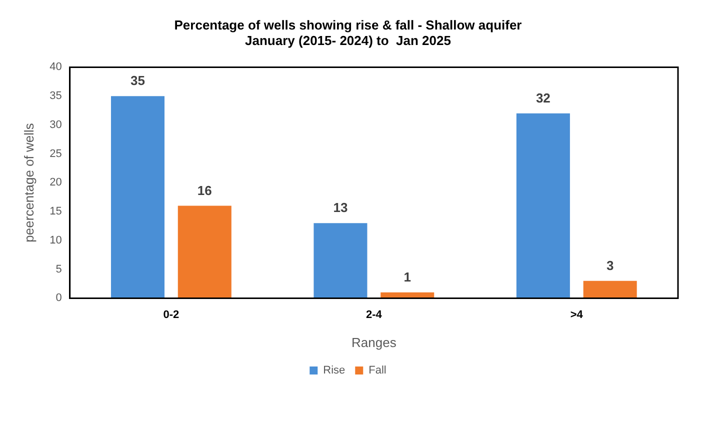 This screenshot has height=421, width=728. What do you see at coordinates (56, 67) in the screenshot?
I see `y-tick-label: 40` at bounding box center [56, 67].